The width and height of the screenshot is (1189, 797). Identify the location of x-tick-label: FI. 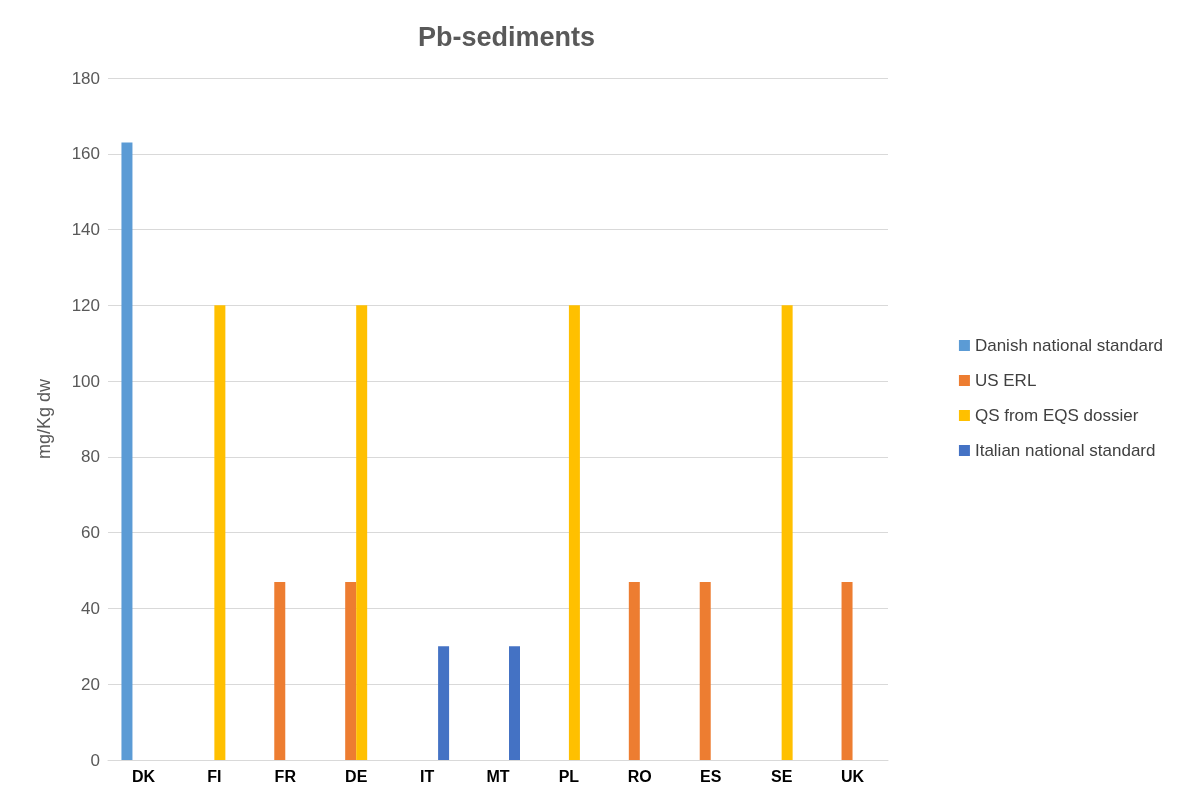
(214, 776).